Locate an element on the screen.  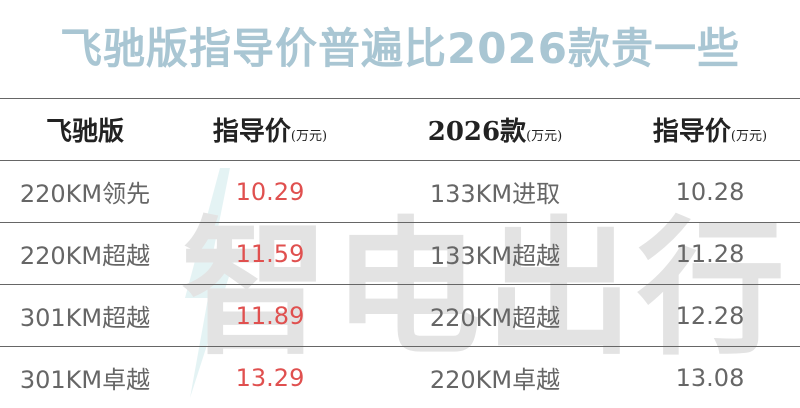
table-cell: 133KM进取 is located at coordinates (495, 192).